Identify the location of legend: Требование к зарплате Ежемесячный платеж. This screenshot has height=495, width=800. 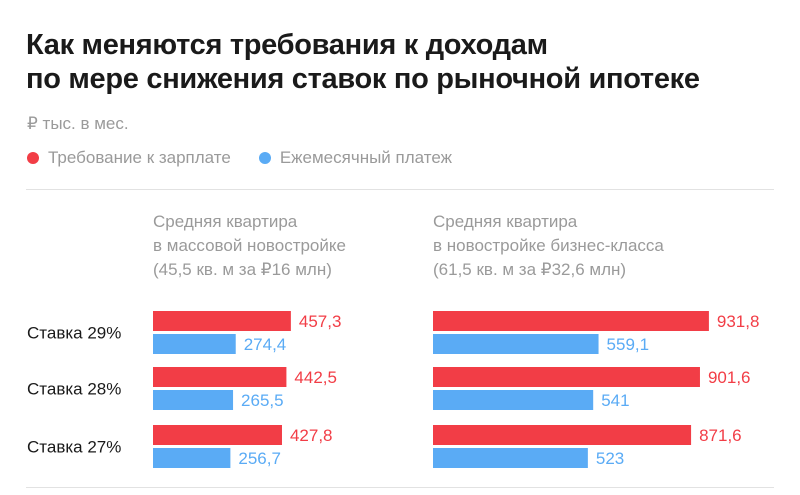
(253, 158).